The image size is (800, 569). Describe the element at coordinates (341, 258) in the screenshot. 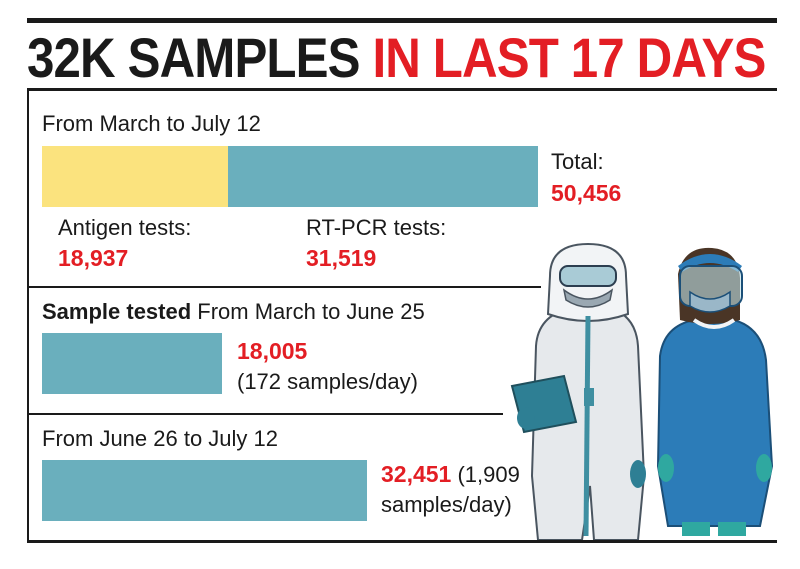

I see `rtpcr-value: 31,519` at that location.